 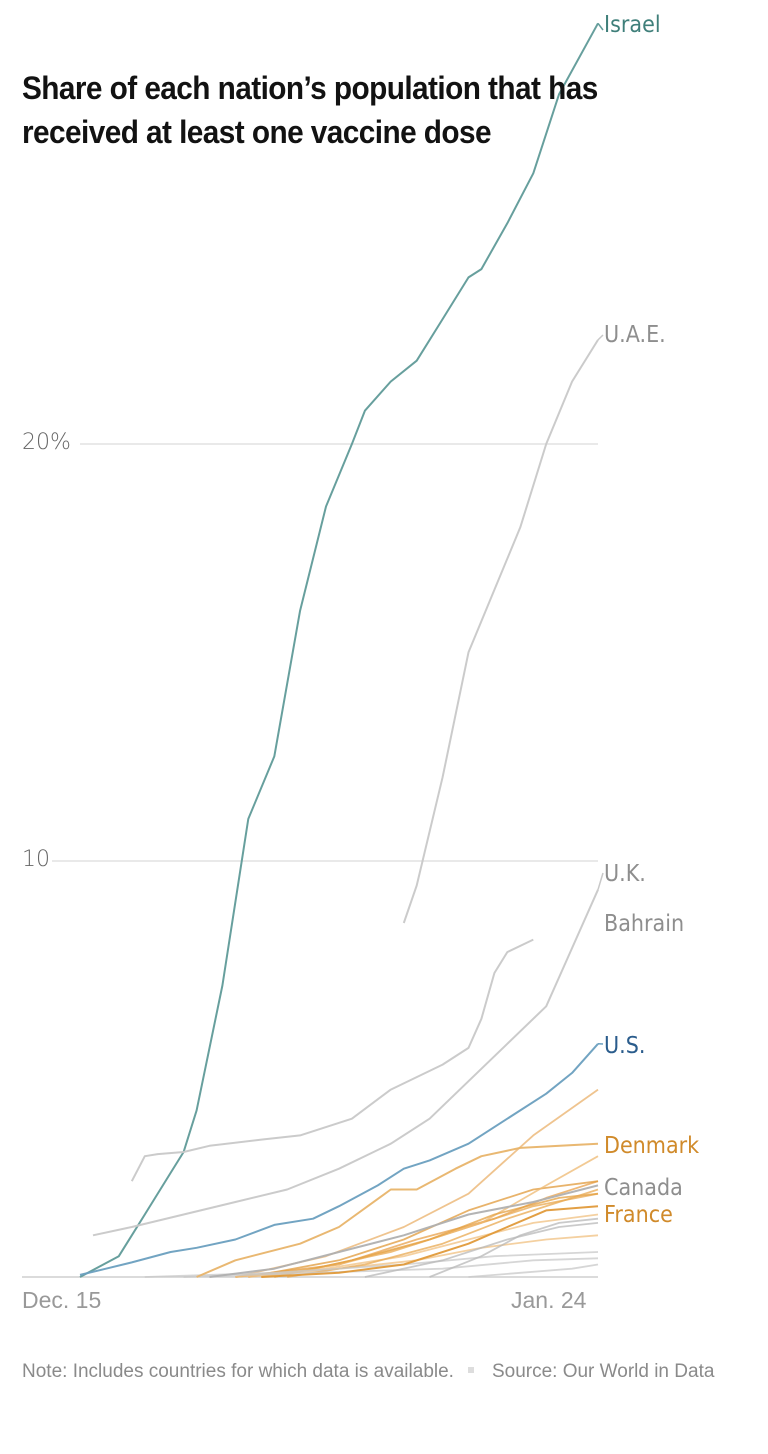 I want to click on series-line-denmark, so click(x=397, y=1210).